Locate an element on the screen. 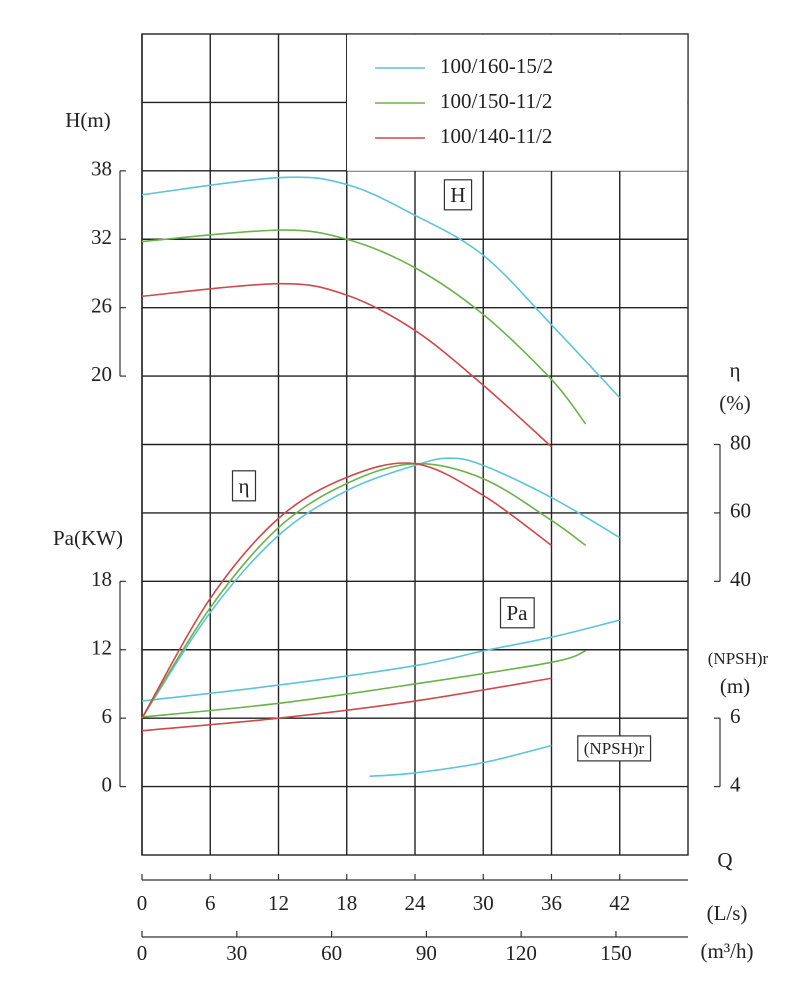  x-tick-label: 24 is located at coordinates (416, 903).